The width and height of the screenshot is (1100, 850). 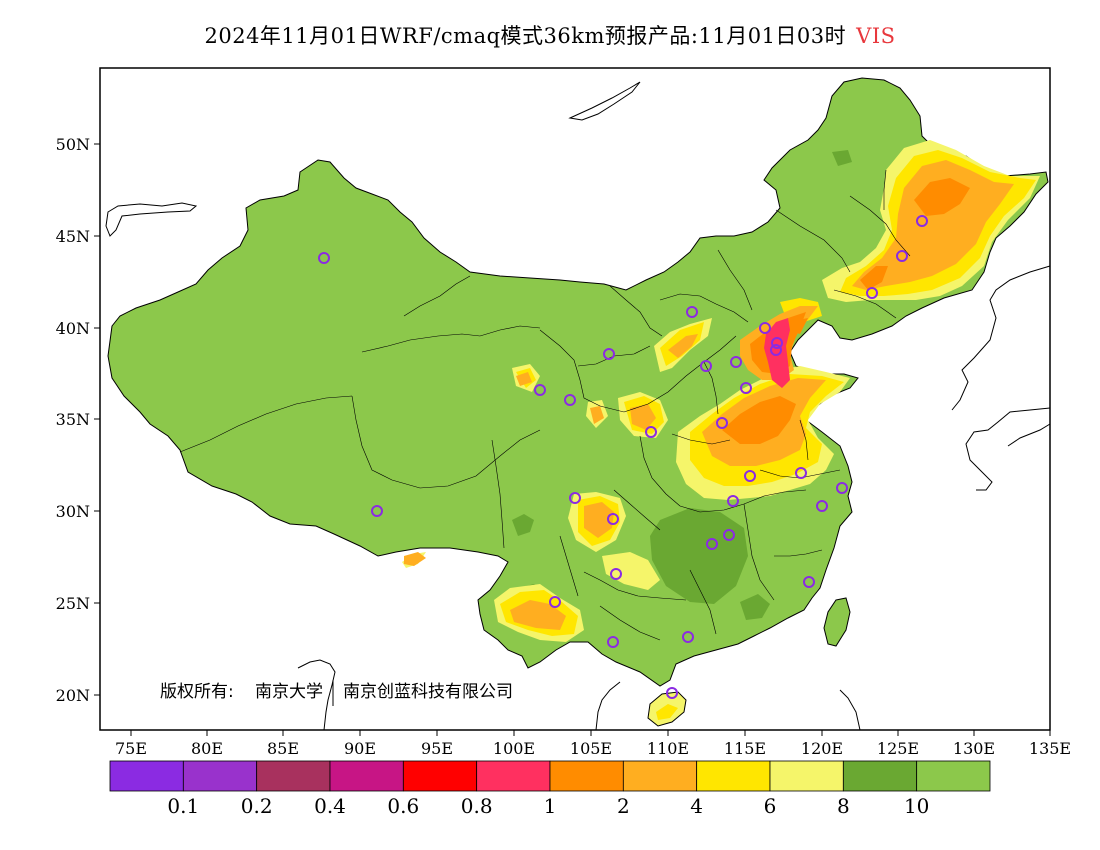 I want to click on lon-tick-label: 120E, so click(x=822, y=748).